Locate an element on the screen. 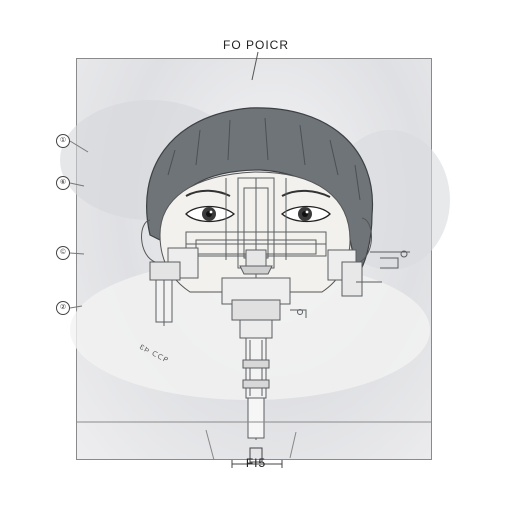  callout-1: ① is located at coordinates (63, 141).